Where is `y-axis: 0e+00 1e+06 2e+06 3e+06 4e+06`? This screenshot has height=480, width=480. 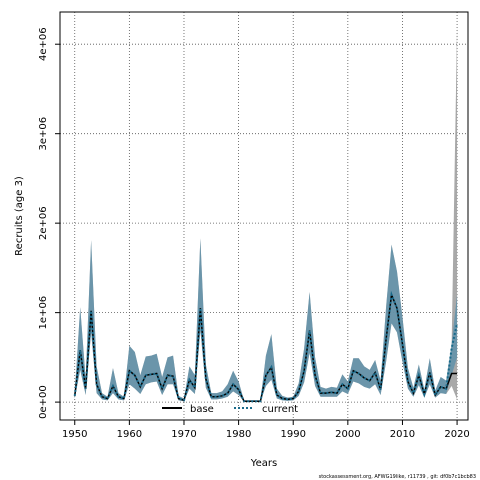 y-axis: 0e+00 1e+06 2e+06 3e+06 4e+06 is located at coordinates (49, 223).